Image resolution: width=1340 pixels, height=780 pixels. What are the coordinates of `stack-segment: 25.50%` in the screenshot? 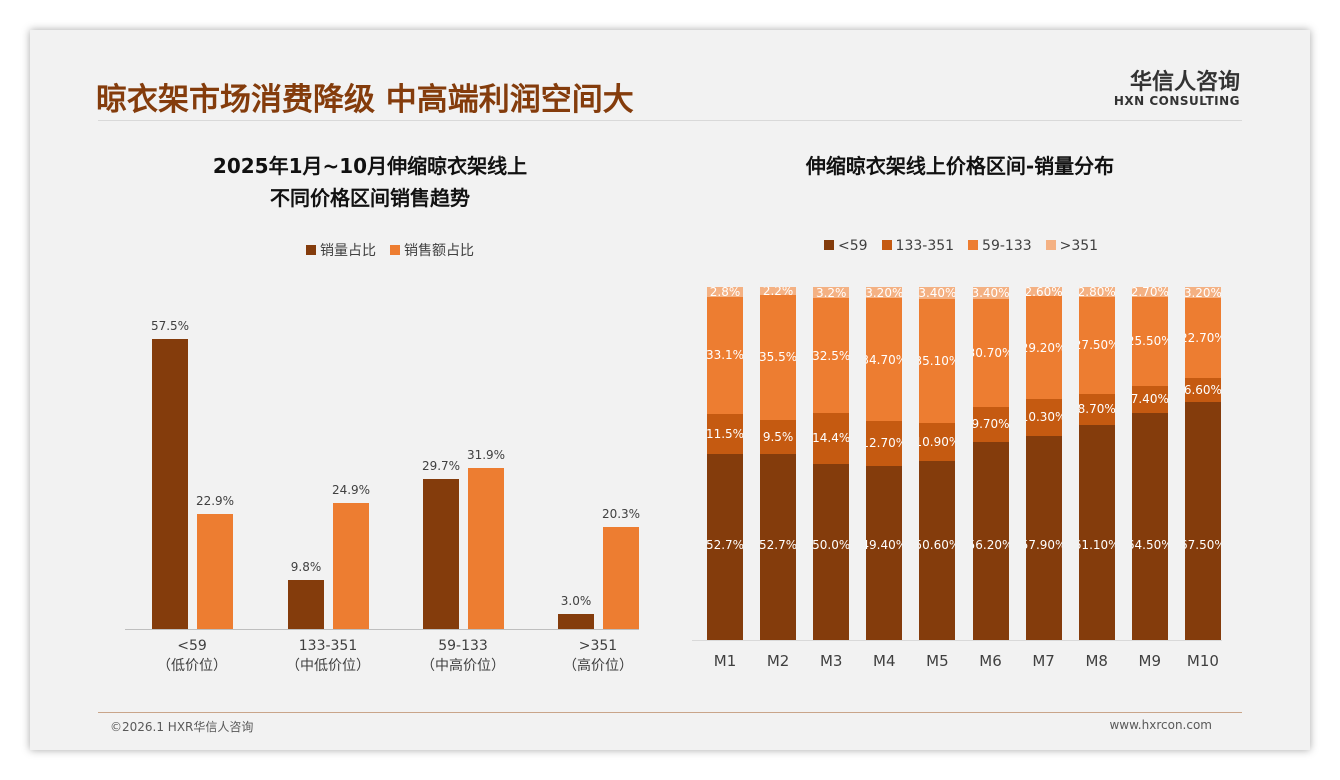 It's located at (1149, 341).